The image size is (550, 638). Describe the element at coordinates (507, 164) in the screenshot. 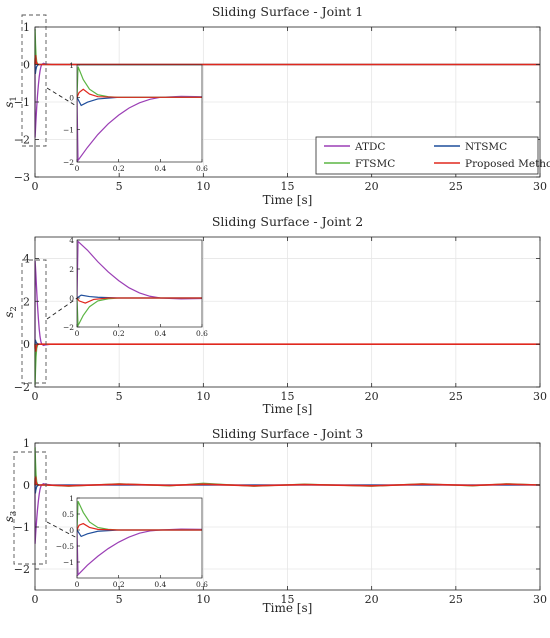

I see `legend-label-proposed-method: Proposed Method` at that location.